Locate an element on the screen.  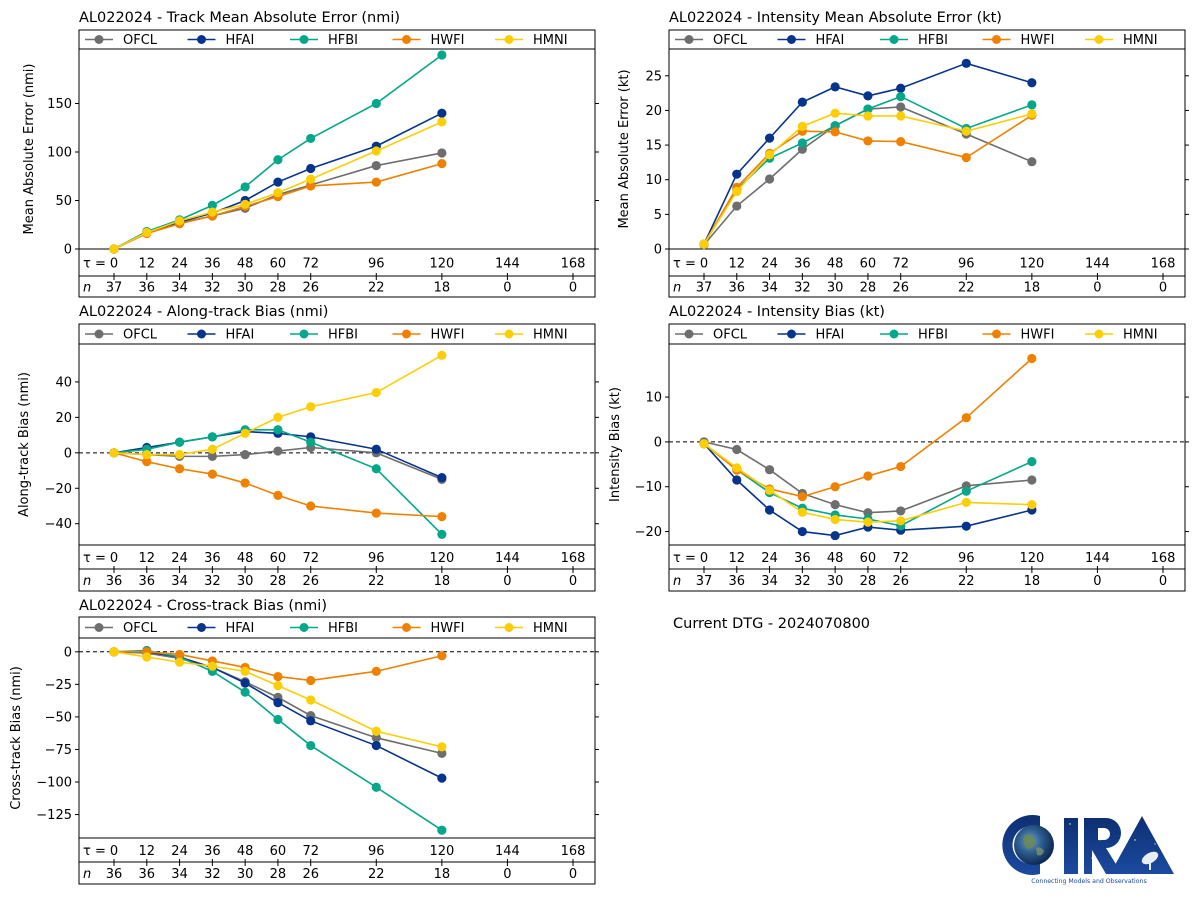
y-axis-label: Cross-track Bias (nmi) is located at coordinates (16, 738).